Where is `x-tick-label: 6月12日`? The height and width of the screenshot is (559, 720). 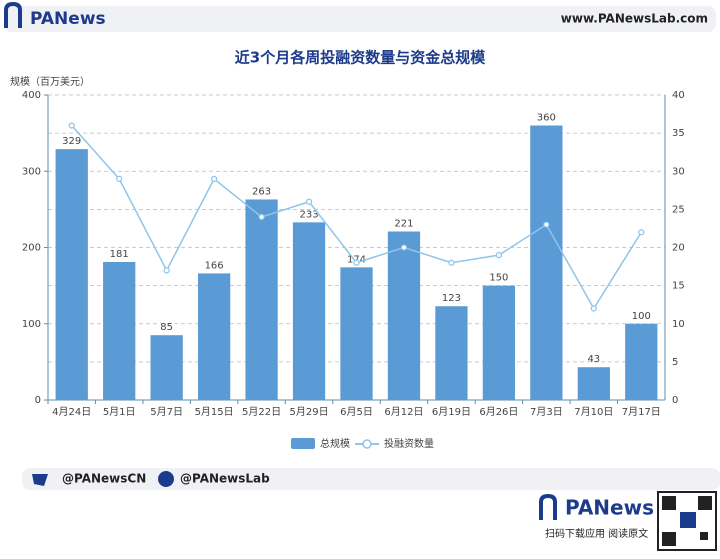 x-tick-label: 6月12日 is located at coordinates (403, 412).